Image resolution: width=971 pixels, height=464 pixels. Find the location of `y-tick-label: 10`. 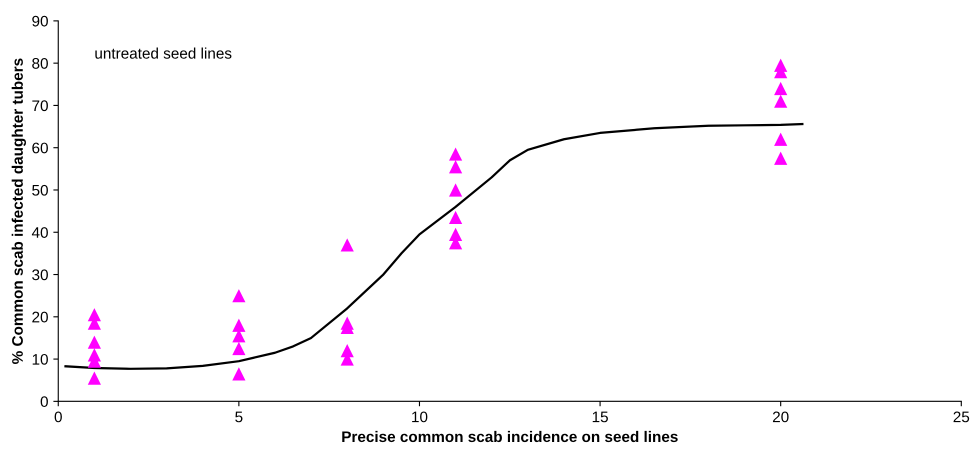

y-tick-label: 10 is located at coordinates (40, 359).